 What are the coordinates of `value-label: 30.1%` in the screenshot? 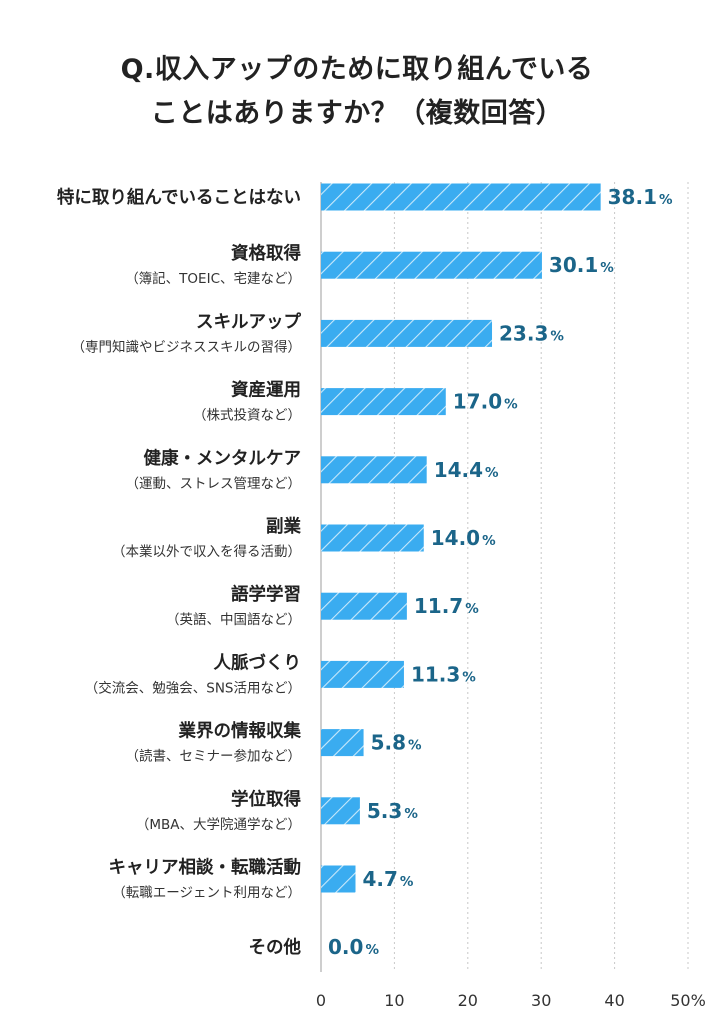 It's located at (581, 265).